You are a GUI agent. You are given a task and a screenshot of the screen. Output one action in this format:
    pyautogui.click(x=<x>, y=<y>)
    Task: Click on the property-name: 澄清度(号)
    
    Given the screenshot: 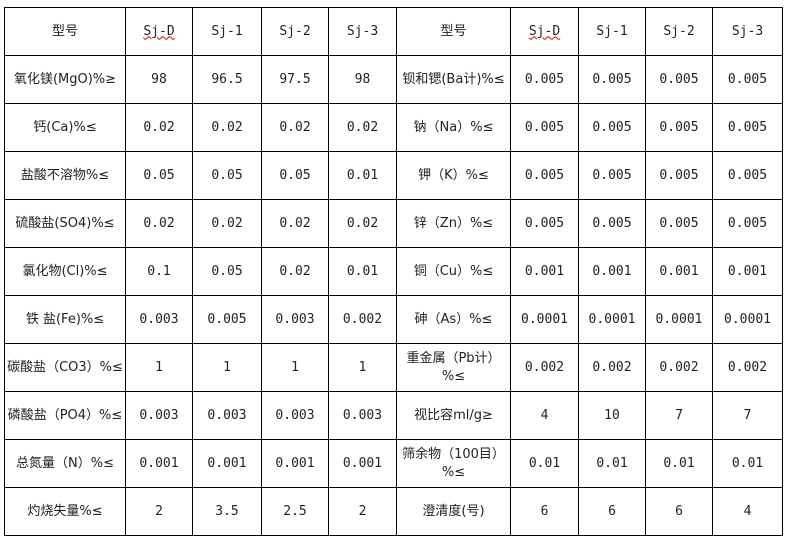 What is the action you would take?
    pyautogui.click(x=453, y=511)
    